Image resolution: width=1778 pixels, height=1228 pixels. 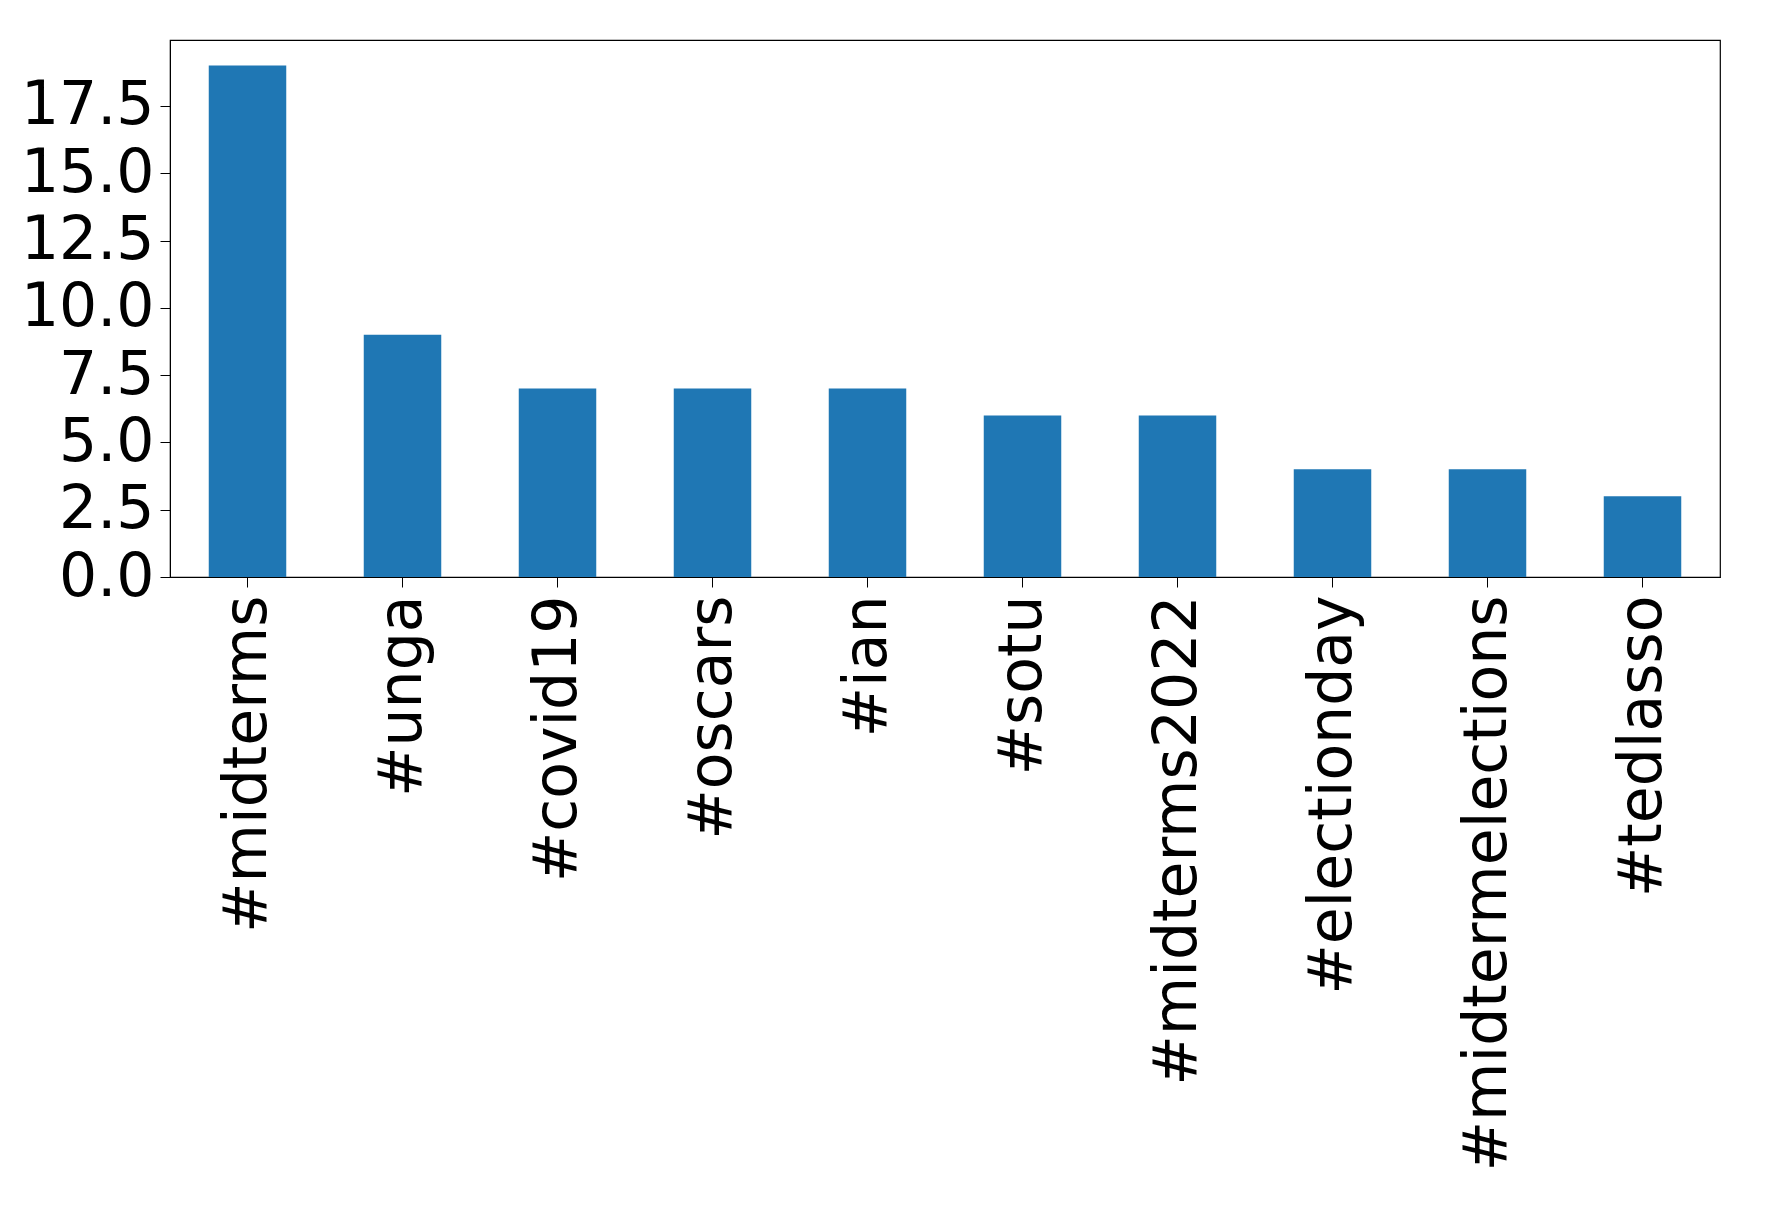 I want to click on x-tick-label: #midtermelections, so click(x=1484, y=883).